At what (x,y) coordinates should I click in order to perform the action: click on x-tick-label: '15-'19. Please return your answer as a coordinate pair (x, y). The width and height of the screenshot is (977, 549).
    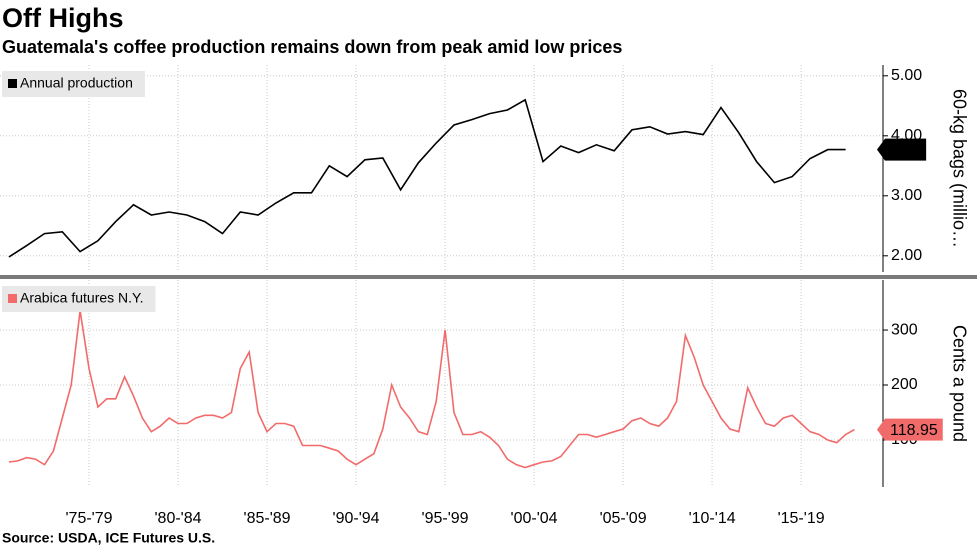
    Looking at the image, I should click on (801, 518).